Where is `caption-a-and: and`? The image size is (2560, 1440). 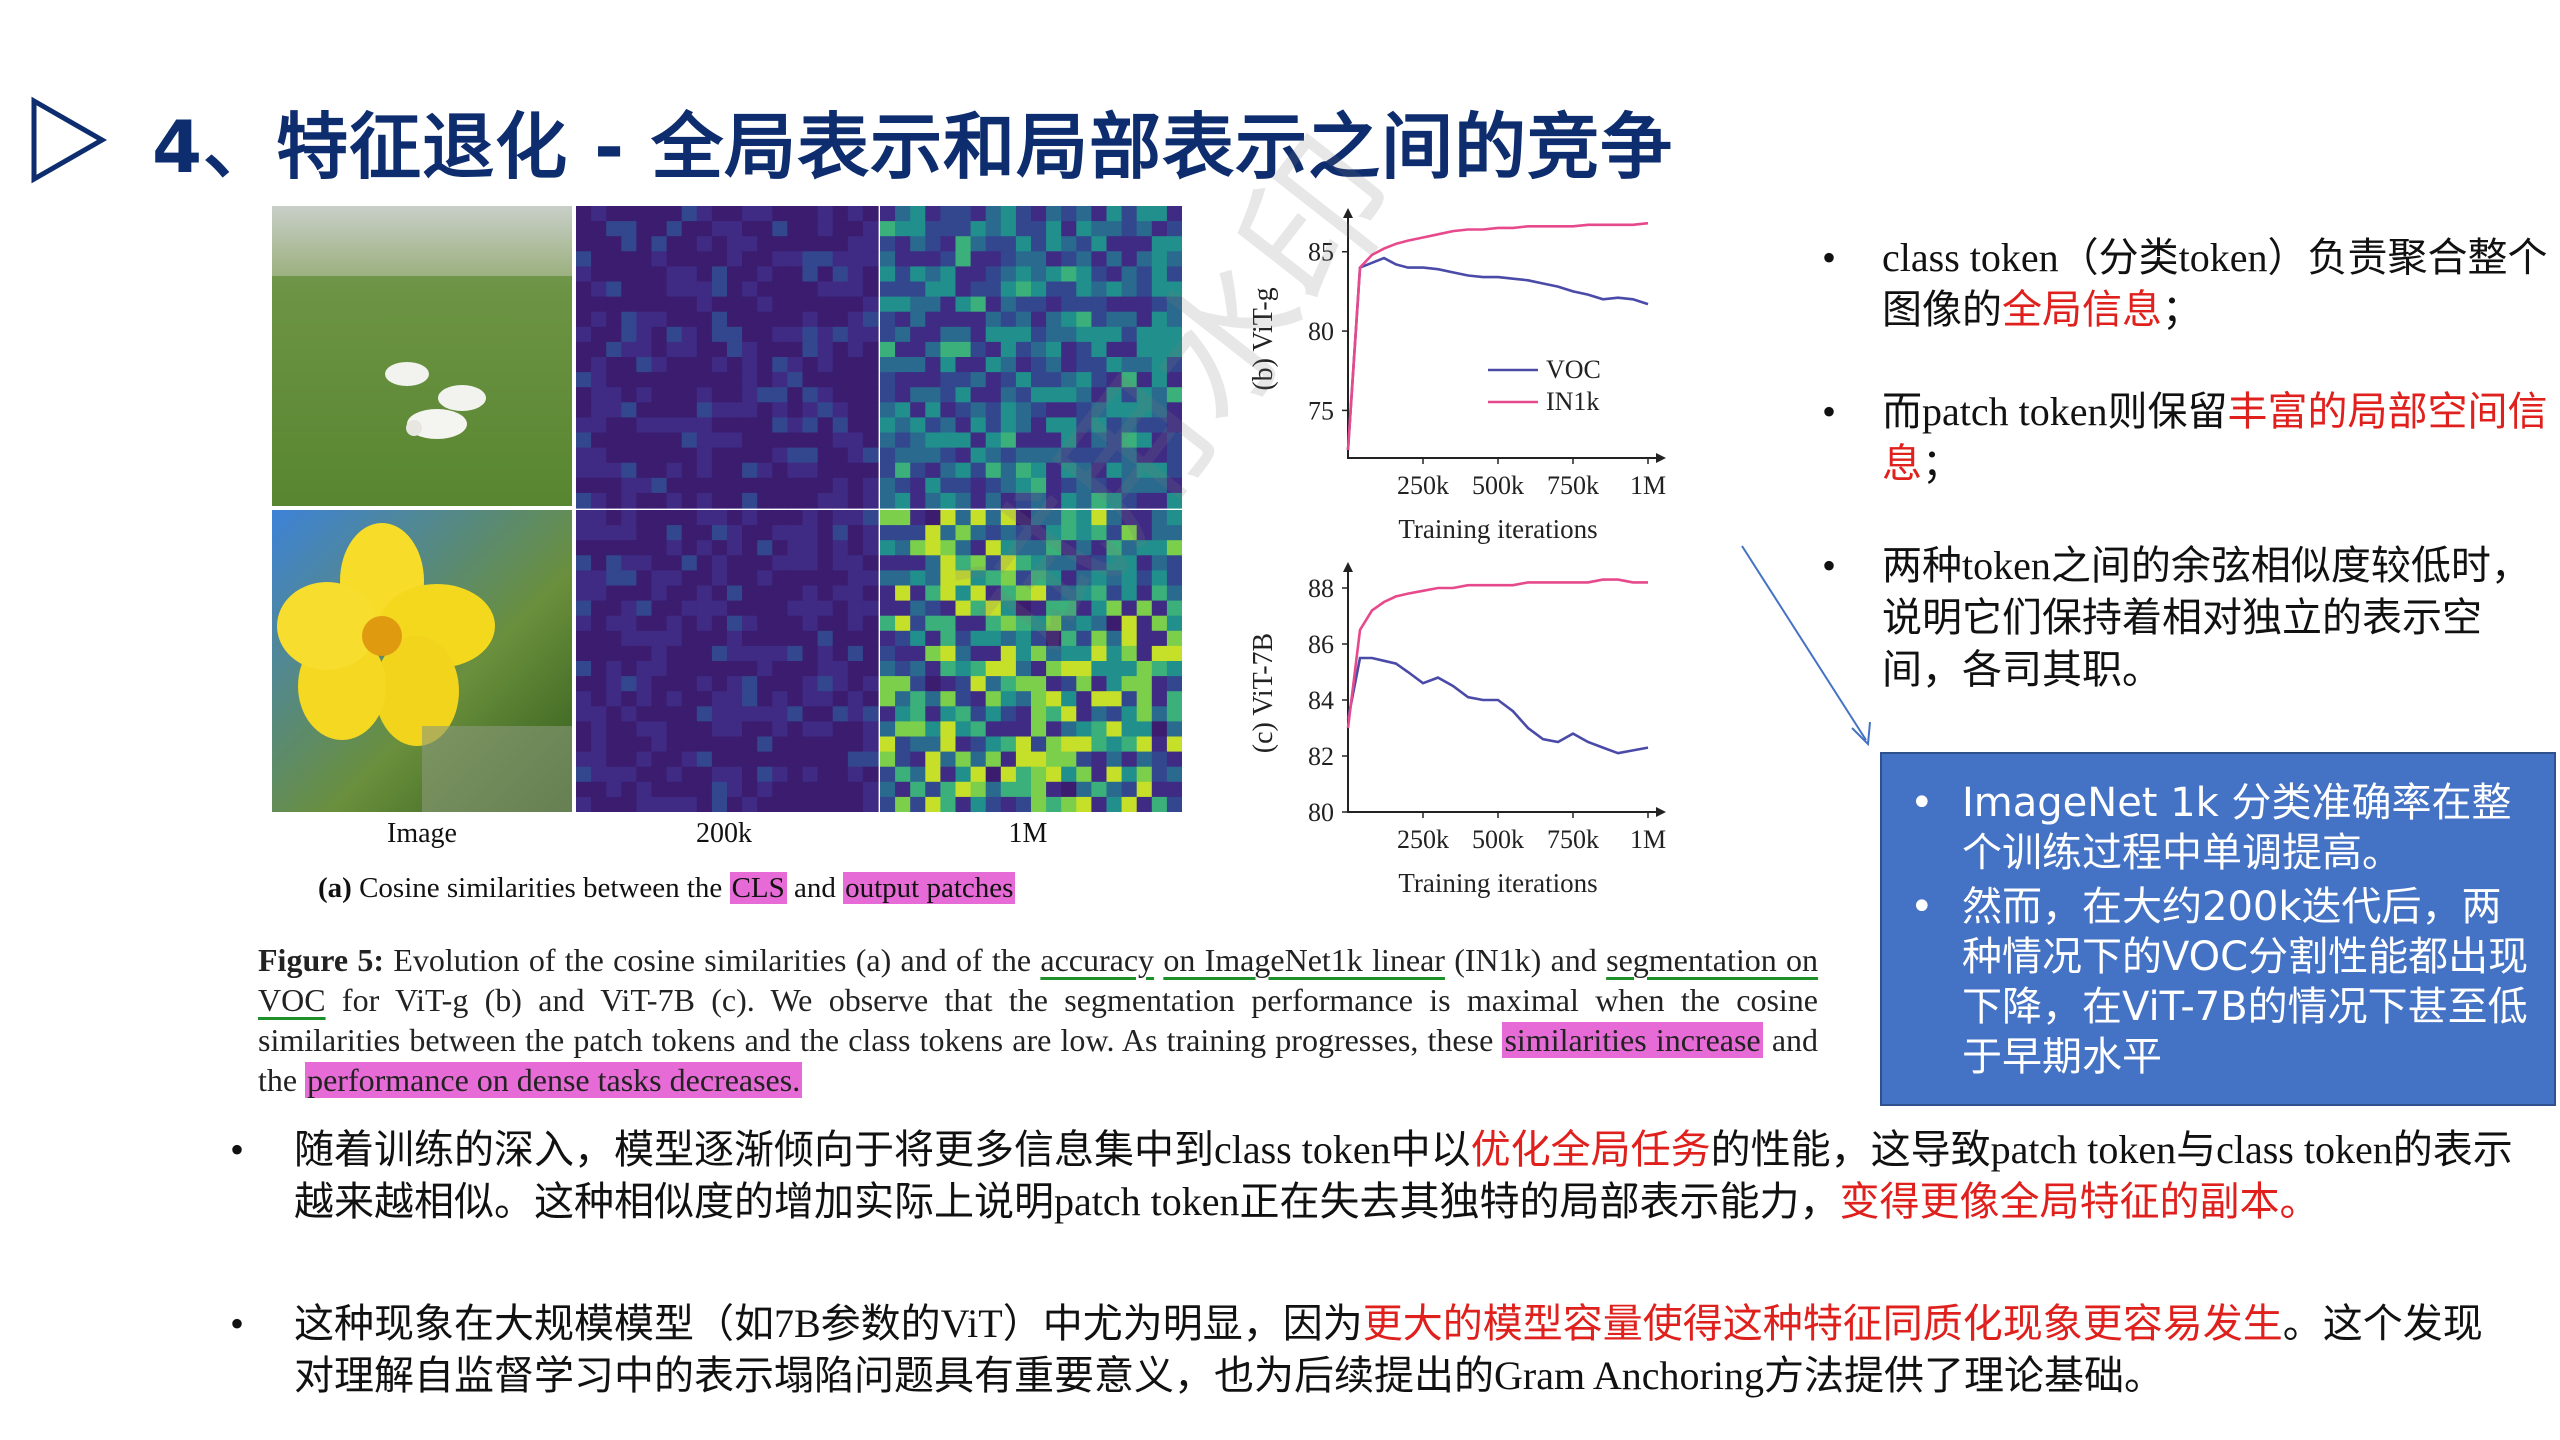
caption-a-and: and is located at coordinates (815, 888).